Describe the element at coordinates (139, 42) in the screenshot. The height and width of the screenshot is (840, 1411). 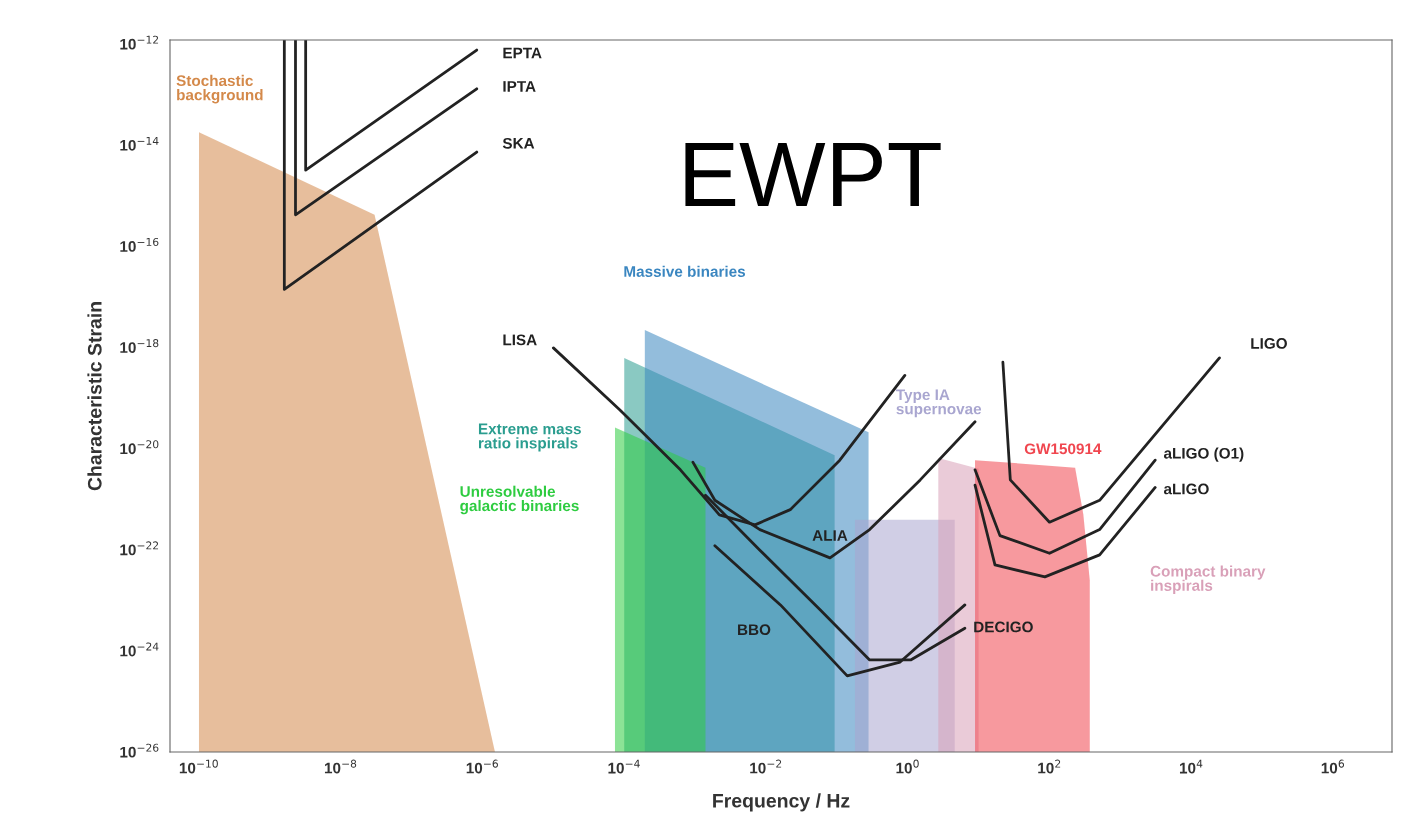
I see `y-tick-label: 10$^{−12}$` at that location.